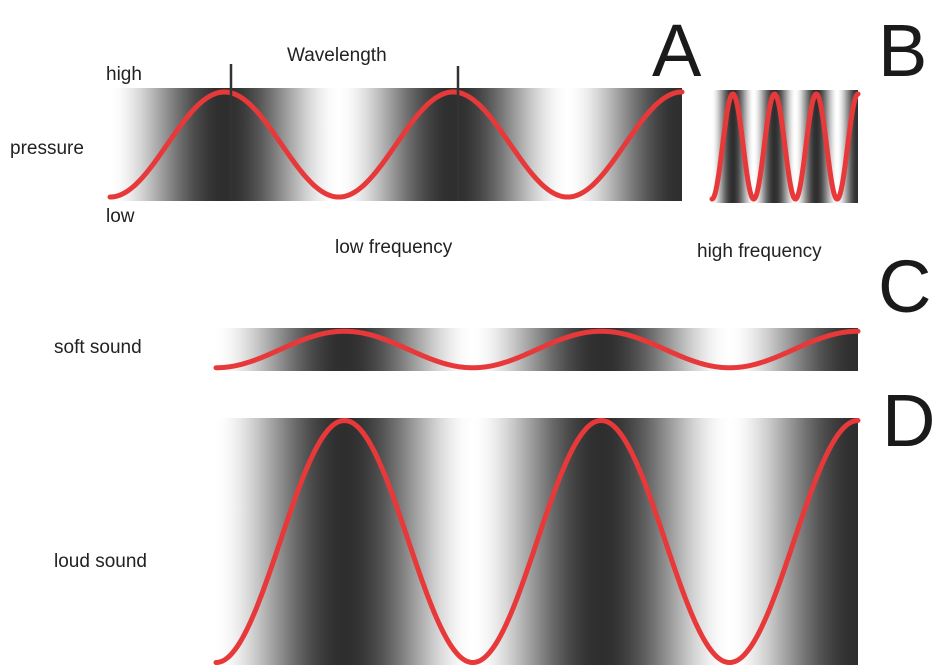 The height and width of the screenshot is (668, 940). Describe the element at coordinates (47, 148) in the screenshot. I see `pressure-axis-label: pressure` at that location.